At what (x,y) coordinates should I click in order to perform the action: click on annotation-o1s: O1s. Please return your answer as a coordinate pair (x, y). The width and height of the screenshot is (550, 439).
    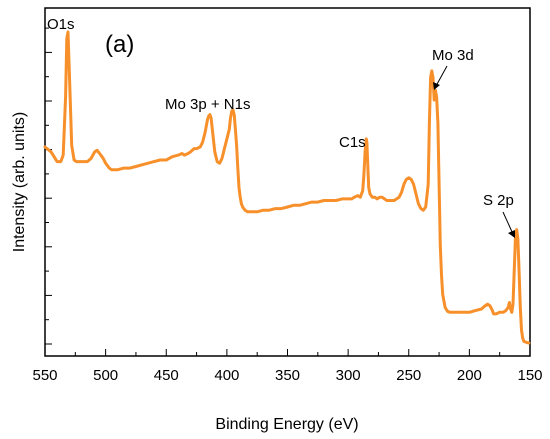
    Looking at the image, I should click on (61, 24).